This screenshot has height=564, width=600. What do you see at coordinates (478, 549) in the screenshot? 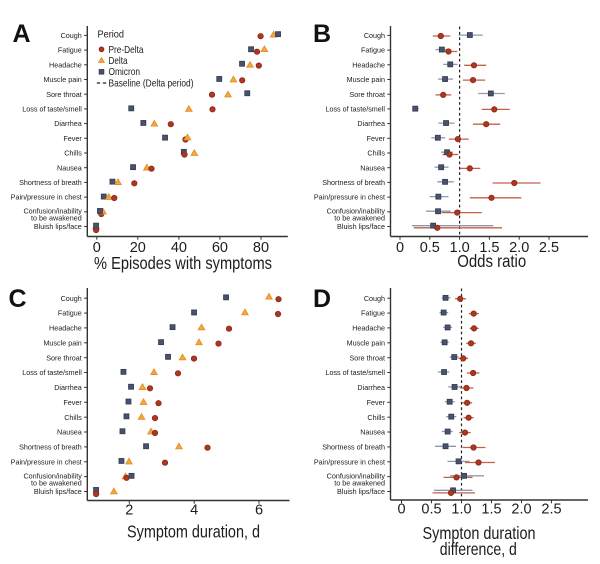
I see `svg-text: difference, d` at bounding box center [478, 549].